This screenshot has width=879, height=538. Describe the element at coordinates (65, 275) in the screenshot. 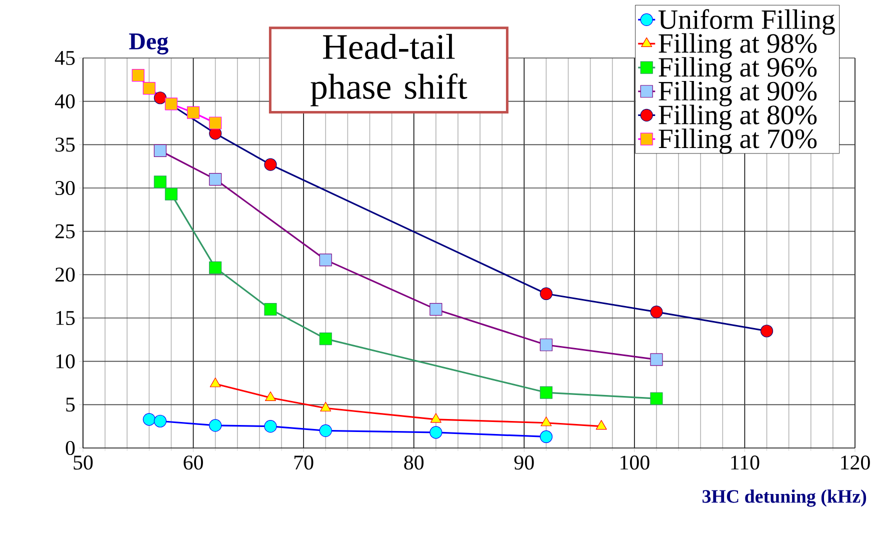

I see `y-tick-label: 20` at that location.